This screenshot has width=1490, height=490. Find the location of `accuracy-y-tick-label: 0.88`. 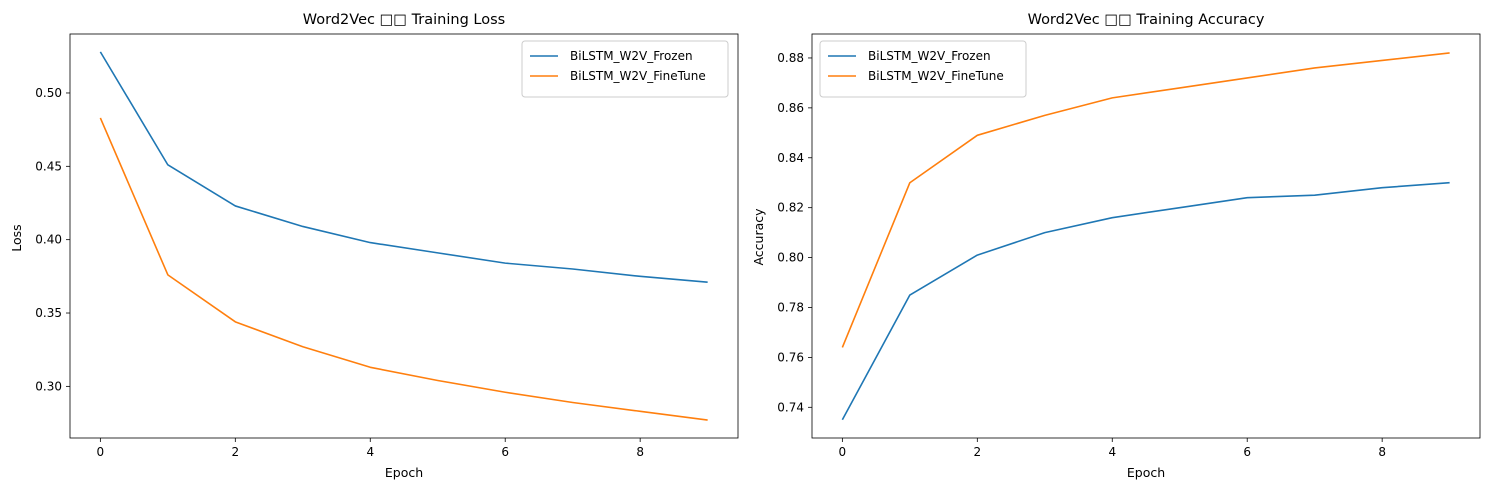

accuracy-y-tick-label: 0.88 is located at coordinates (790, 58).